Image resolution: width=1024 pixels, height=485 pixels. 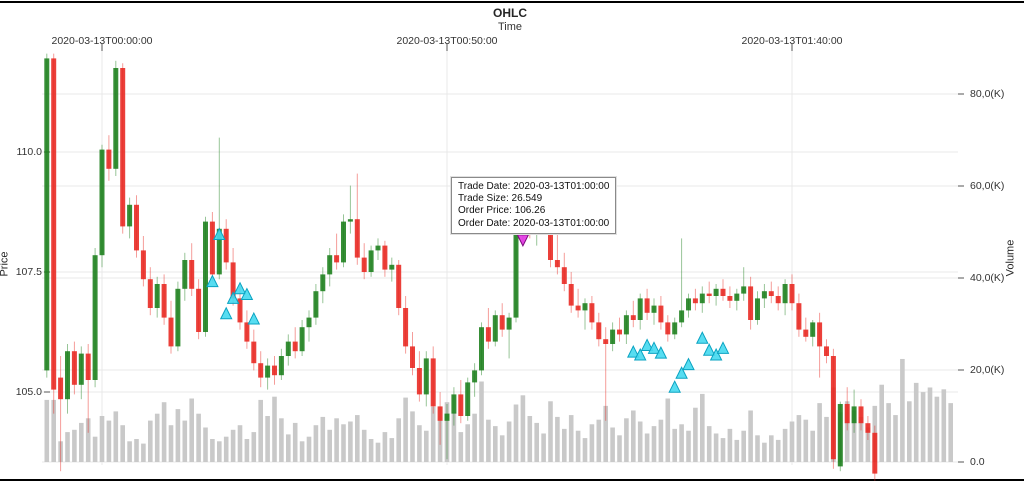 I want to click on volume-tick-label: 0.0, so click(x=977, y=462).